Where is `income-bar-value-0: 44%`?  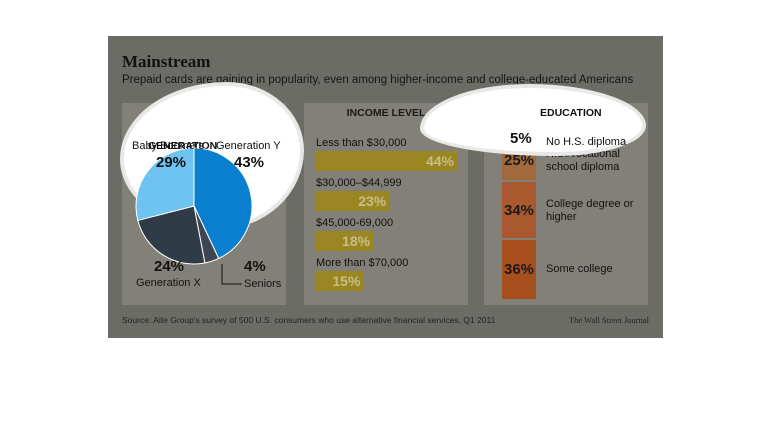
income-bar-value-0: 44% is located at coordinates (439, 161).